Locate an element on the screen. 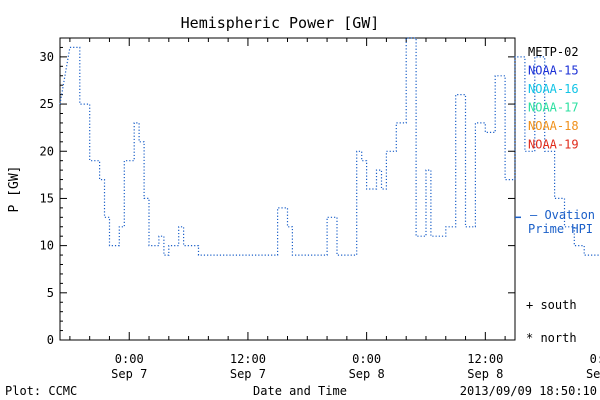 The image size is (600, 400). y-tick-label: 15 is located at coordinates (47, 198).